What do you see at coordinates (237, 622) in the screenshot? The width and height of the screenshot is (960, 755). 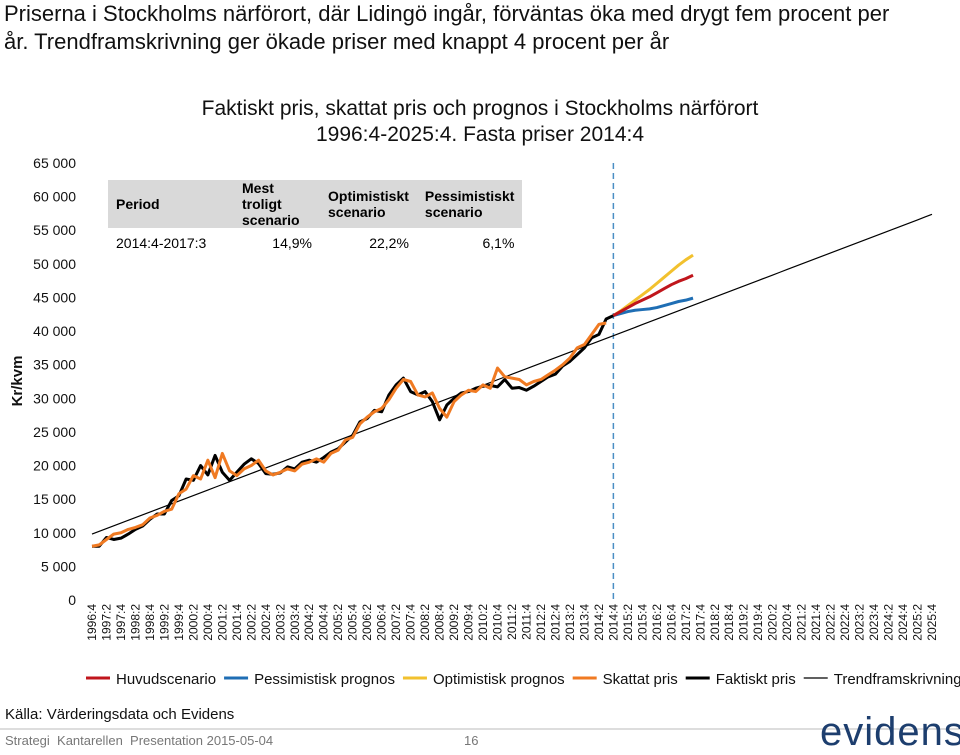 I see `x-tick-label: 2001:4` at bounding box center [237, 622].